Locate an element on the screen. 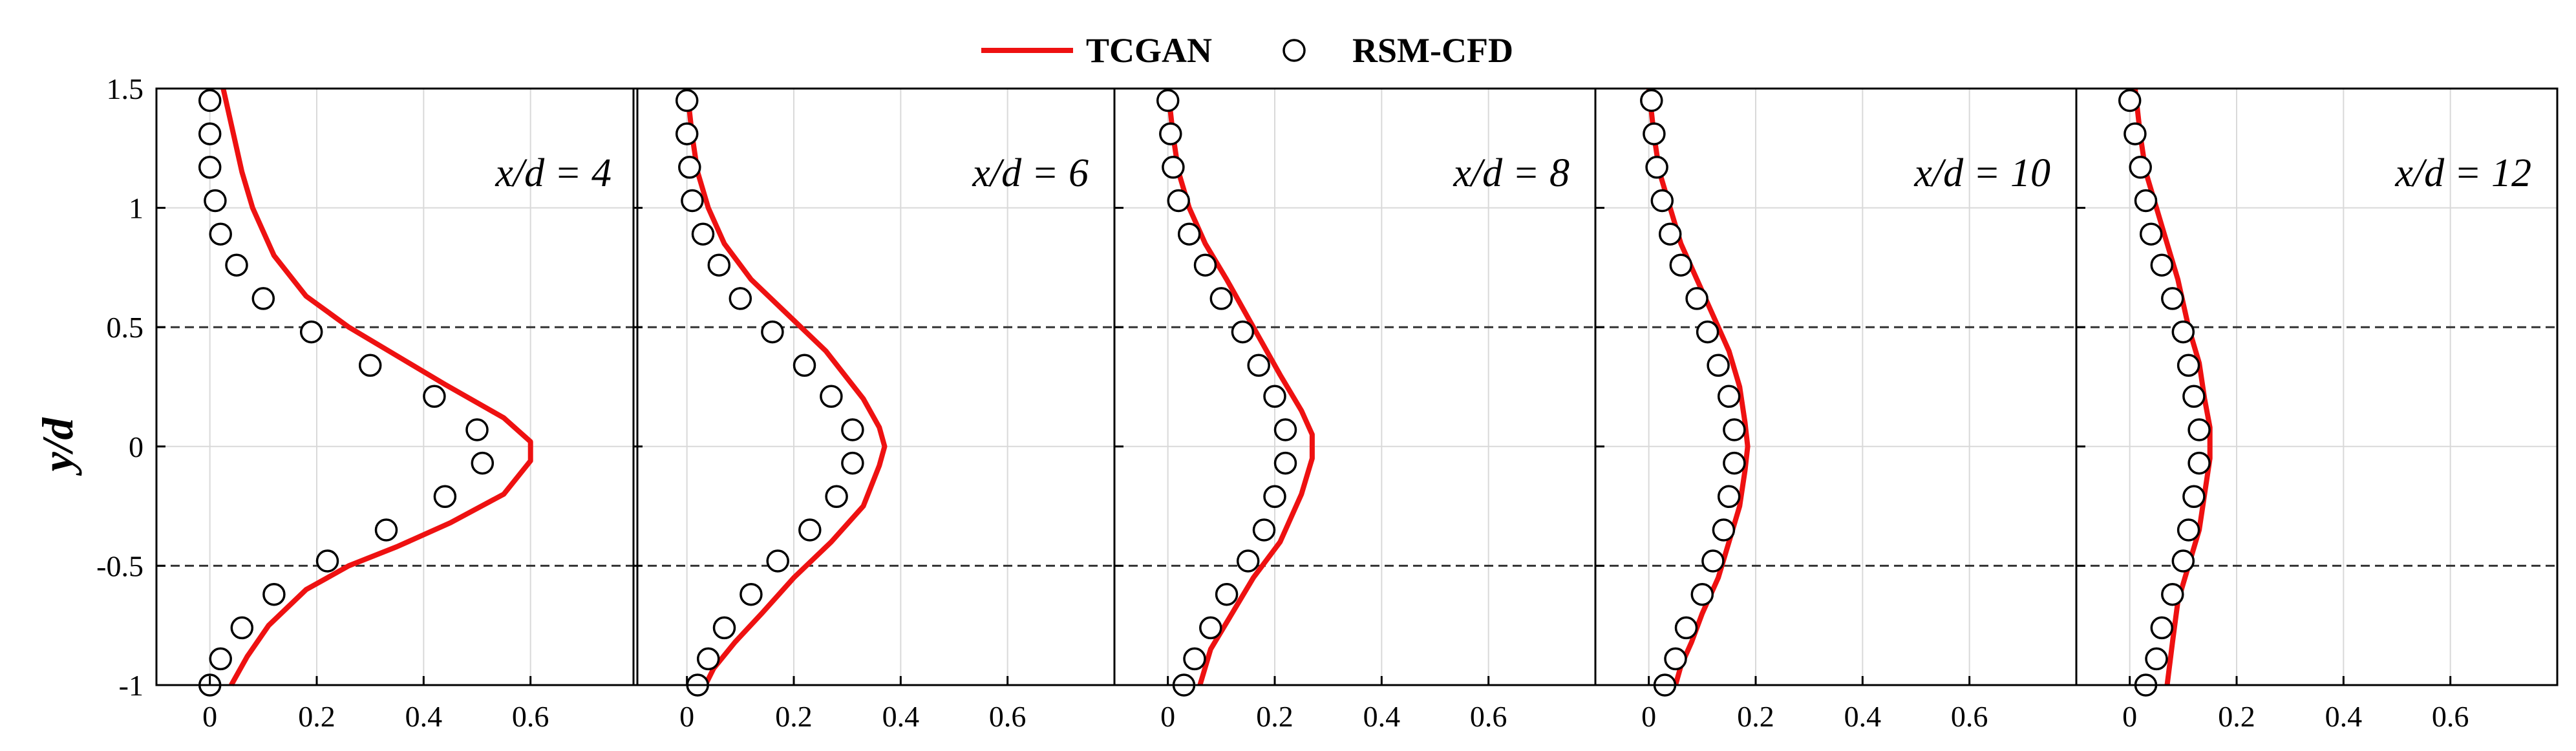  legend-rsm-cfd-label: RSM-CFD is located at coordinates (1432, 50).